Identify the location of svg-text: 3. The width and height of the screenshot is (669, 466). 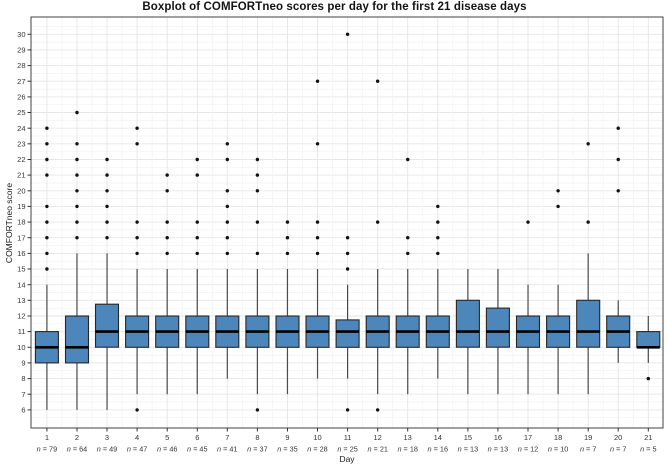
(107, 437).